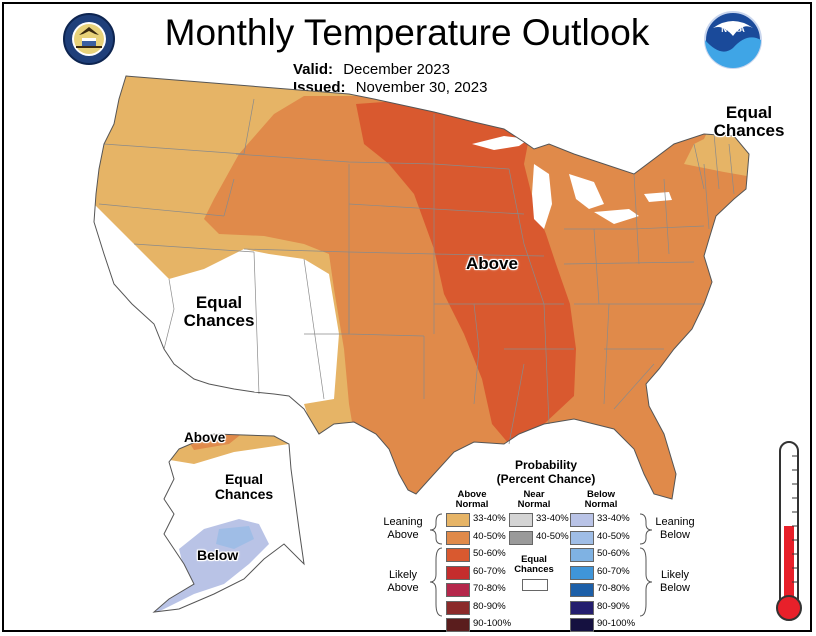 The width and height of the screenshot is (816, 636). What do you see at coordinates (552, 518) in the screenshot?
I see `legend-label-near-0: 33-40%` at bounding box center [552, 518].